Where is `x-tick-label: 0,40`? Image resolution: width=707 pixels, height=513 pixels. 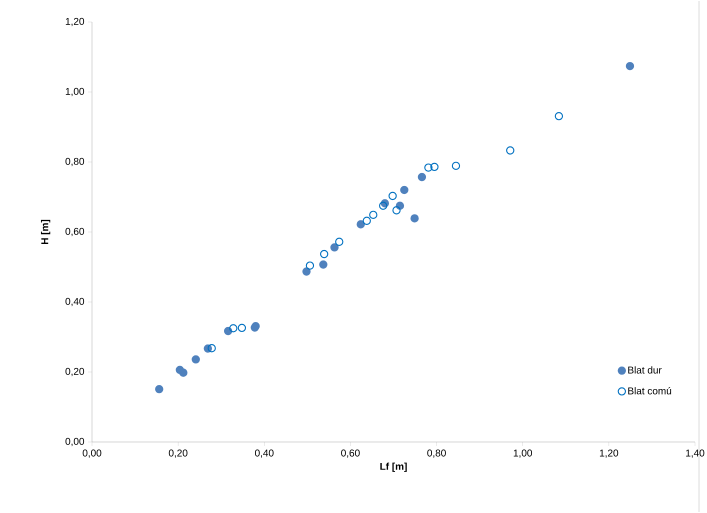
x-tick-label: 0,40 is located at coordinates (264, 454).